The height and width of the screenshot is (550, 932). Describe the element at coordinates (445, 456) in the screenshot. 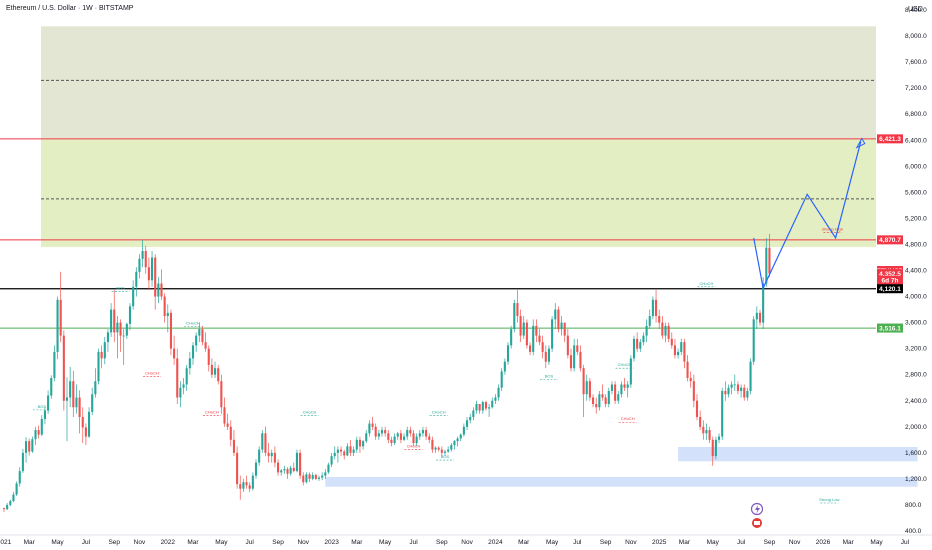

I see `annotation-label: BOS` at that location.